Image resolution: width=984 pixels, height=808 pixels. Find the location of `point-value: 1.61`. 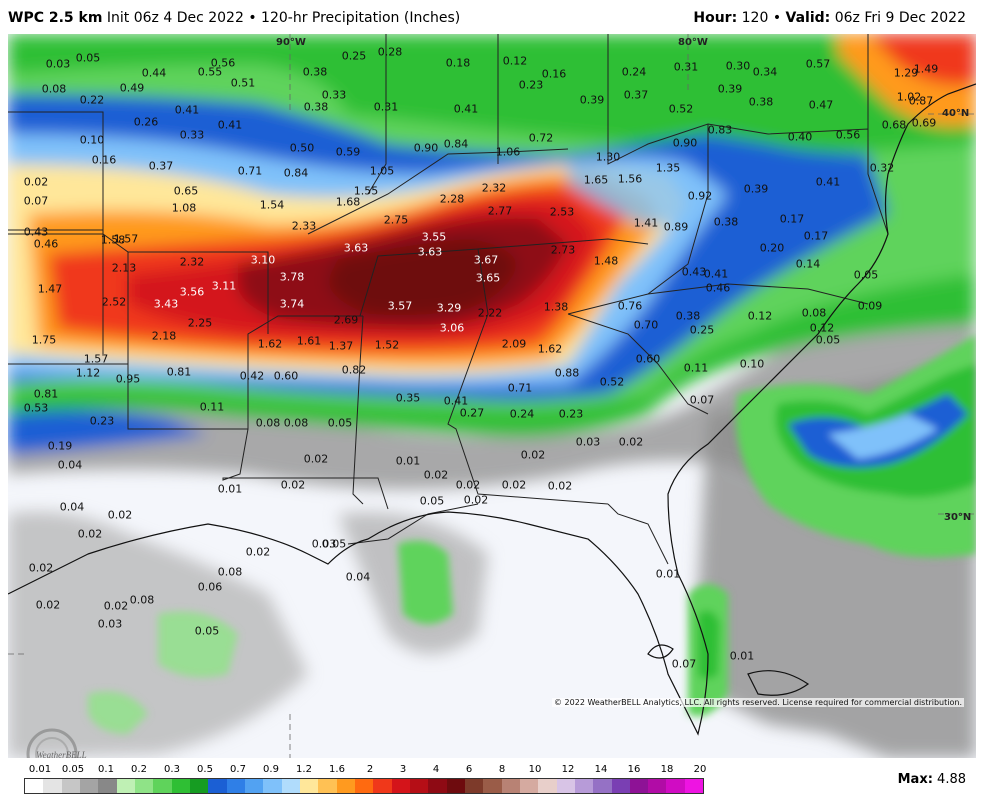

point-value: 1.61 is located at coordinates (309, 341).